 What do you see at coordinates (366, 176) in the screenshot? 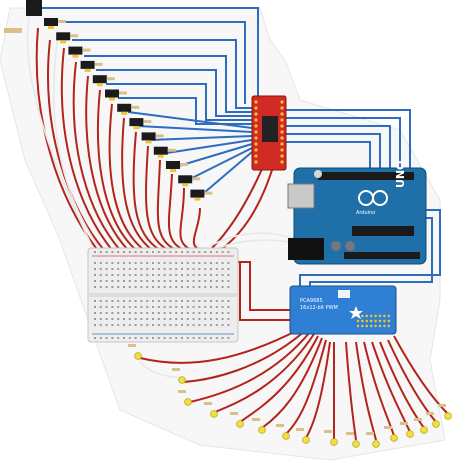
I see `digital-header` at bounding box center [366, 176].